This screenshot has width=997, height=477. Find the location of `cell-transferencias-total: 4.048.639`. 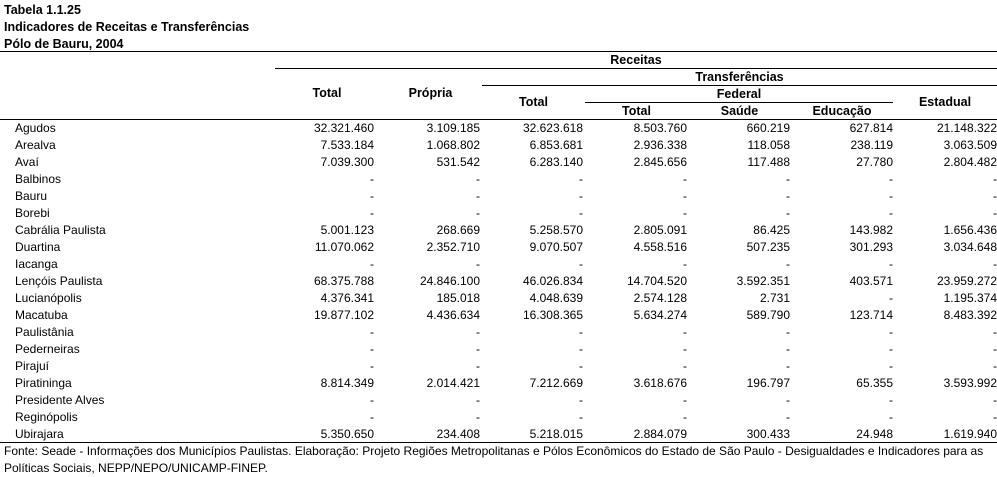

cell-transferencias-total: 4.048.639 is located at coordinates (556, 298).